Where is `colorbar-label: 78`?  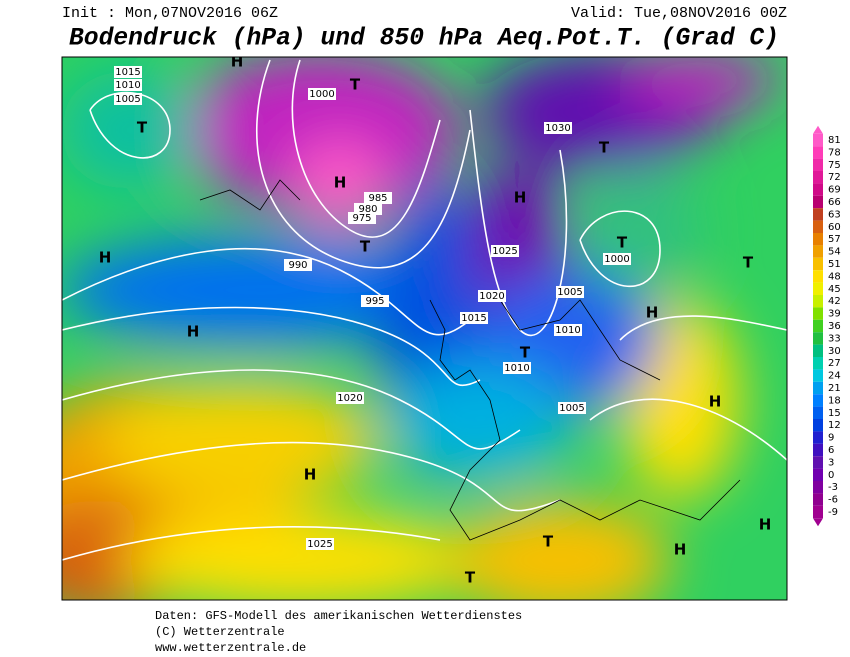
colorbar-label: 78 is located at coordinates (834, 152).